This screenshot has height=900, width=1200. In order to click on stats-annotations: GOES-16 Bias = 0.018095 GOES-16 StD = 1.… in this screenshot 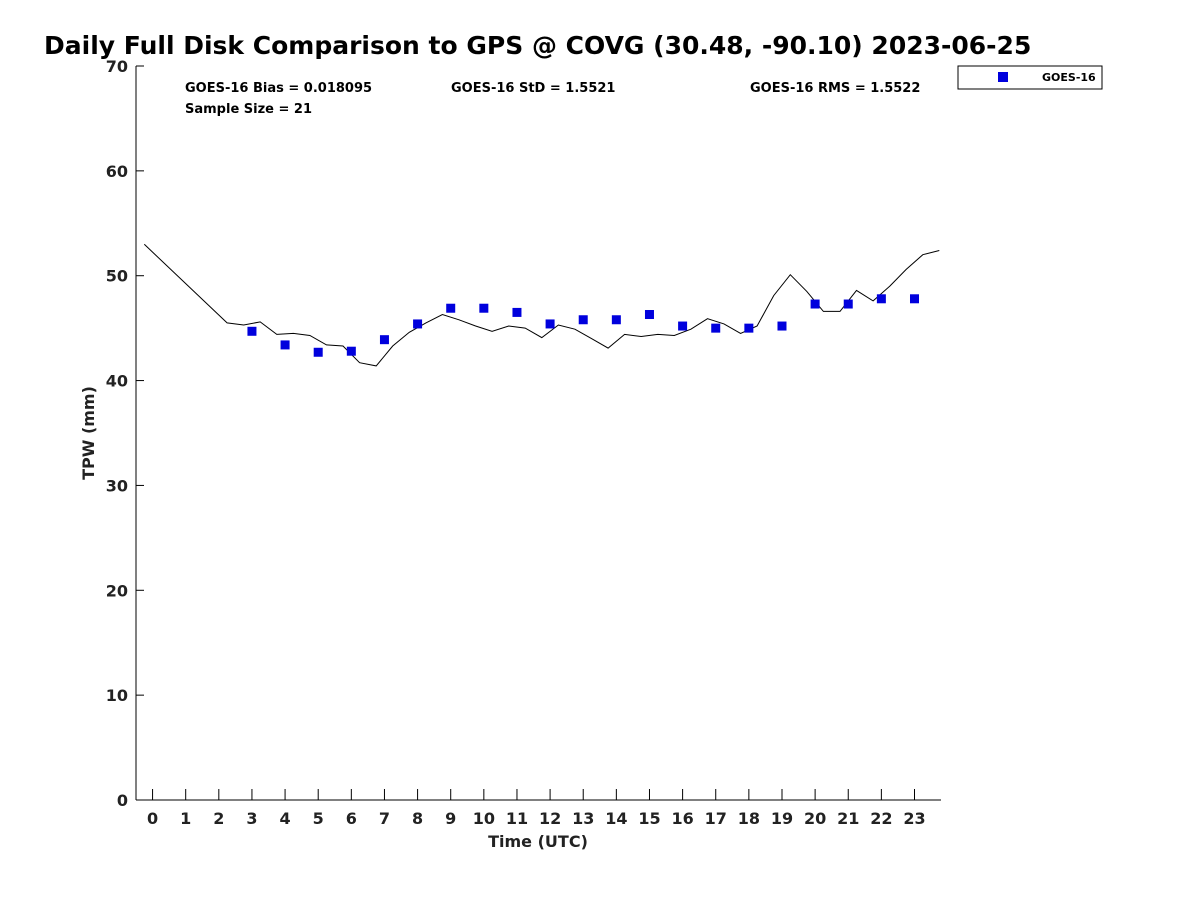, I will do `click(552, 99)`.